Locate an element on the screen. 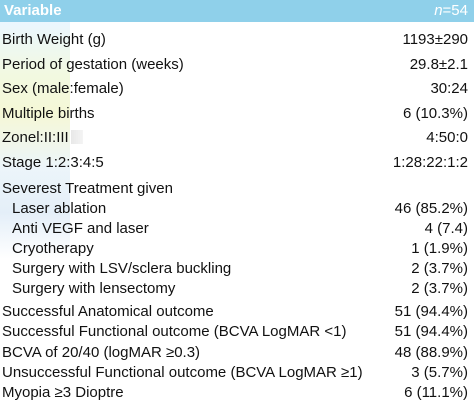 This screenshot has height=404, width=474. row-label: Birth Weight (g) is located at coordinates (54, 39).